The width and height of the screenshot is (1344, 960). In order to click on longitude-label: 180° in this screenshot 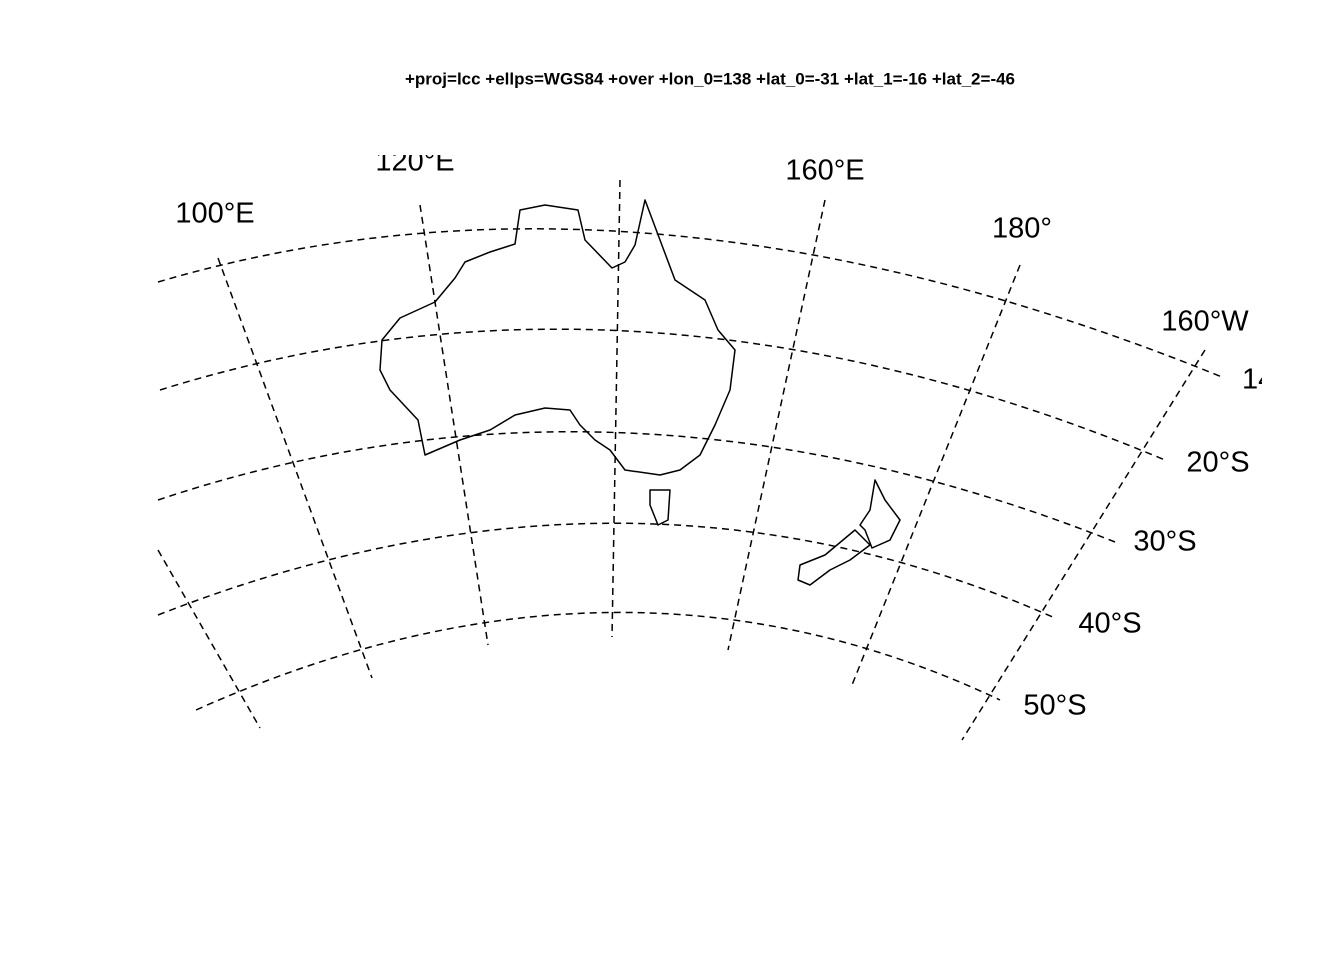, I will do `click(1022, 229)`.